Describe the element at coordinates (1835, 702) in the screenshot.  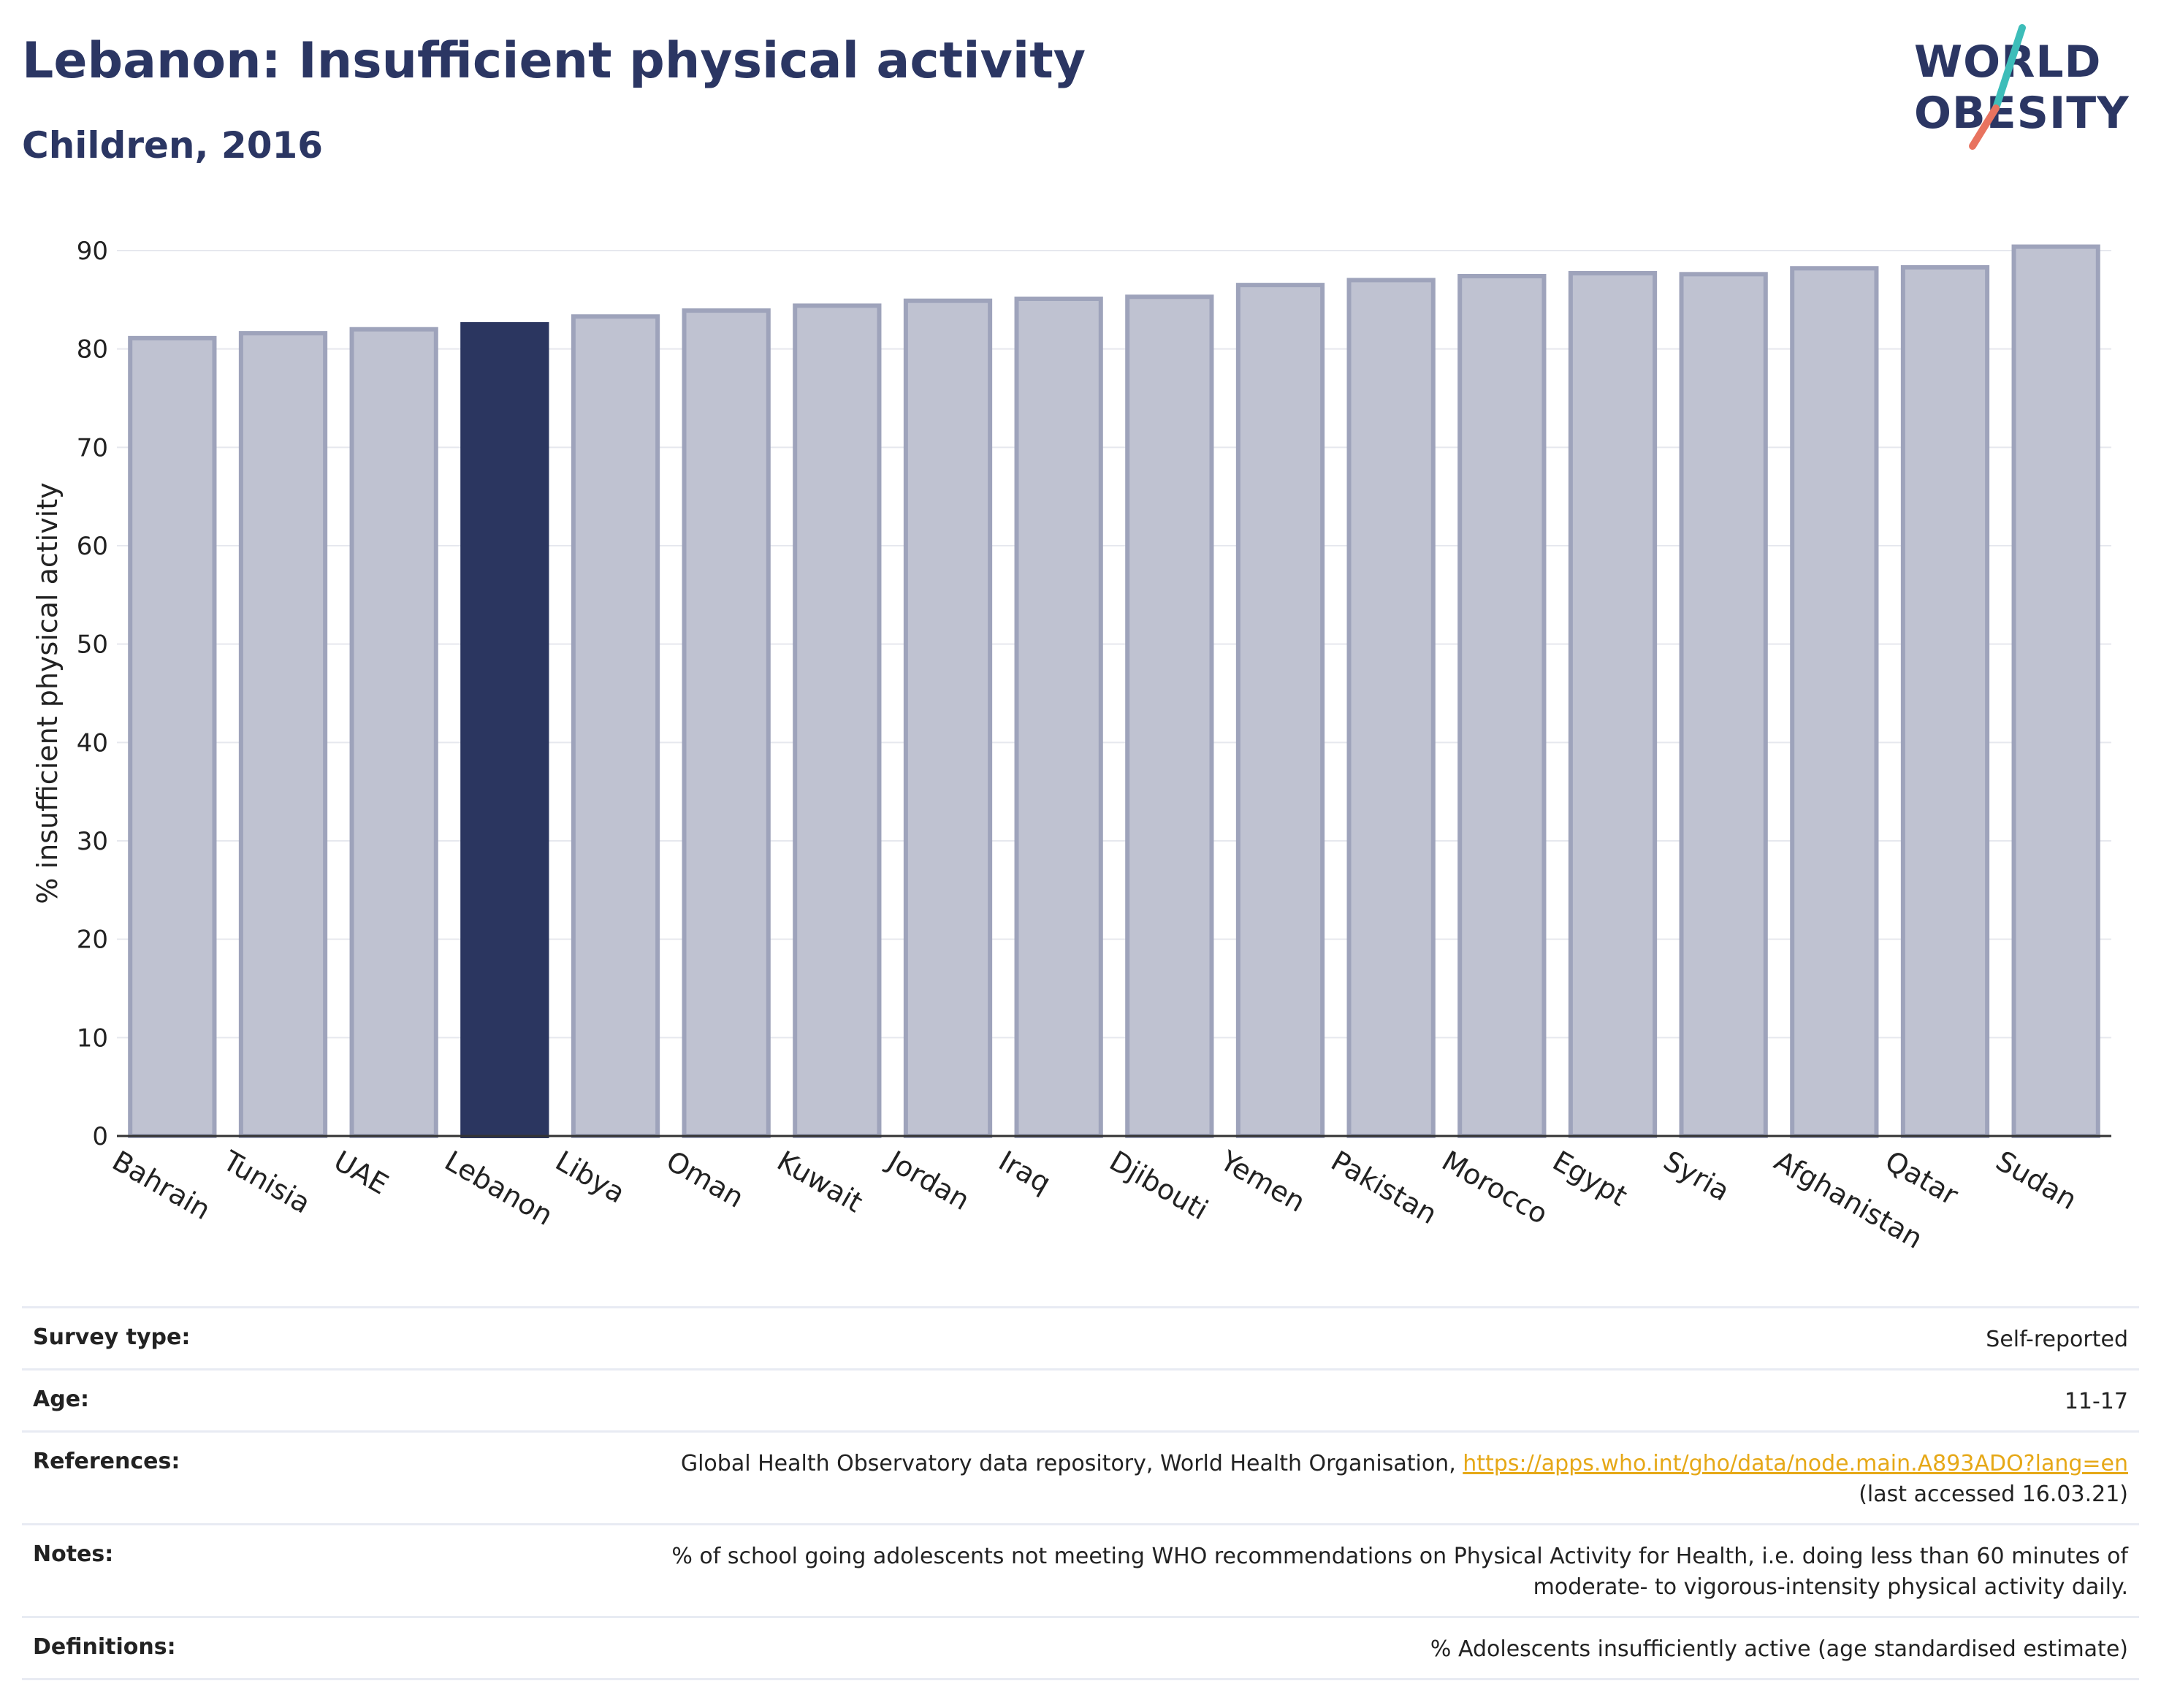
I see `bar-afghanistan` at that location.